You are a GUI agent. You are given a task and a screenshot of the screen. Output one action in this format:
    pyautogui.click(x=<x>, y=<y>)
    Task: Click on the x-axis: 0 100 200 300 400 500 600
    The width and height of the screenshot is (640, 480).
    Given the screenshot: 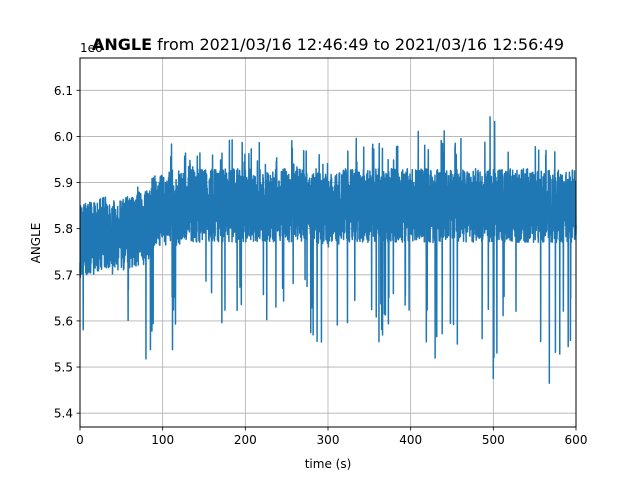 What is the action you would take?
    pyautogui.click(x=331, y=437)
    